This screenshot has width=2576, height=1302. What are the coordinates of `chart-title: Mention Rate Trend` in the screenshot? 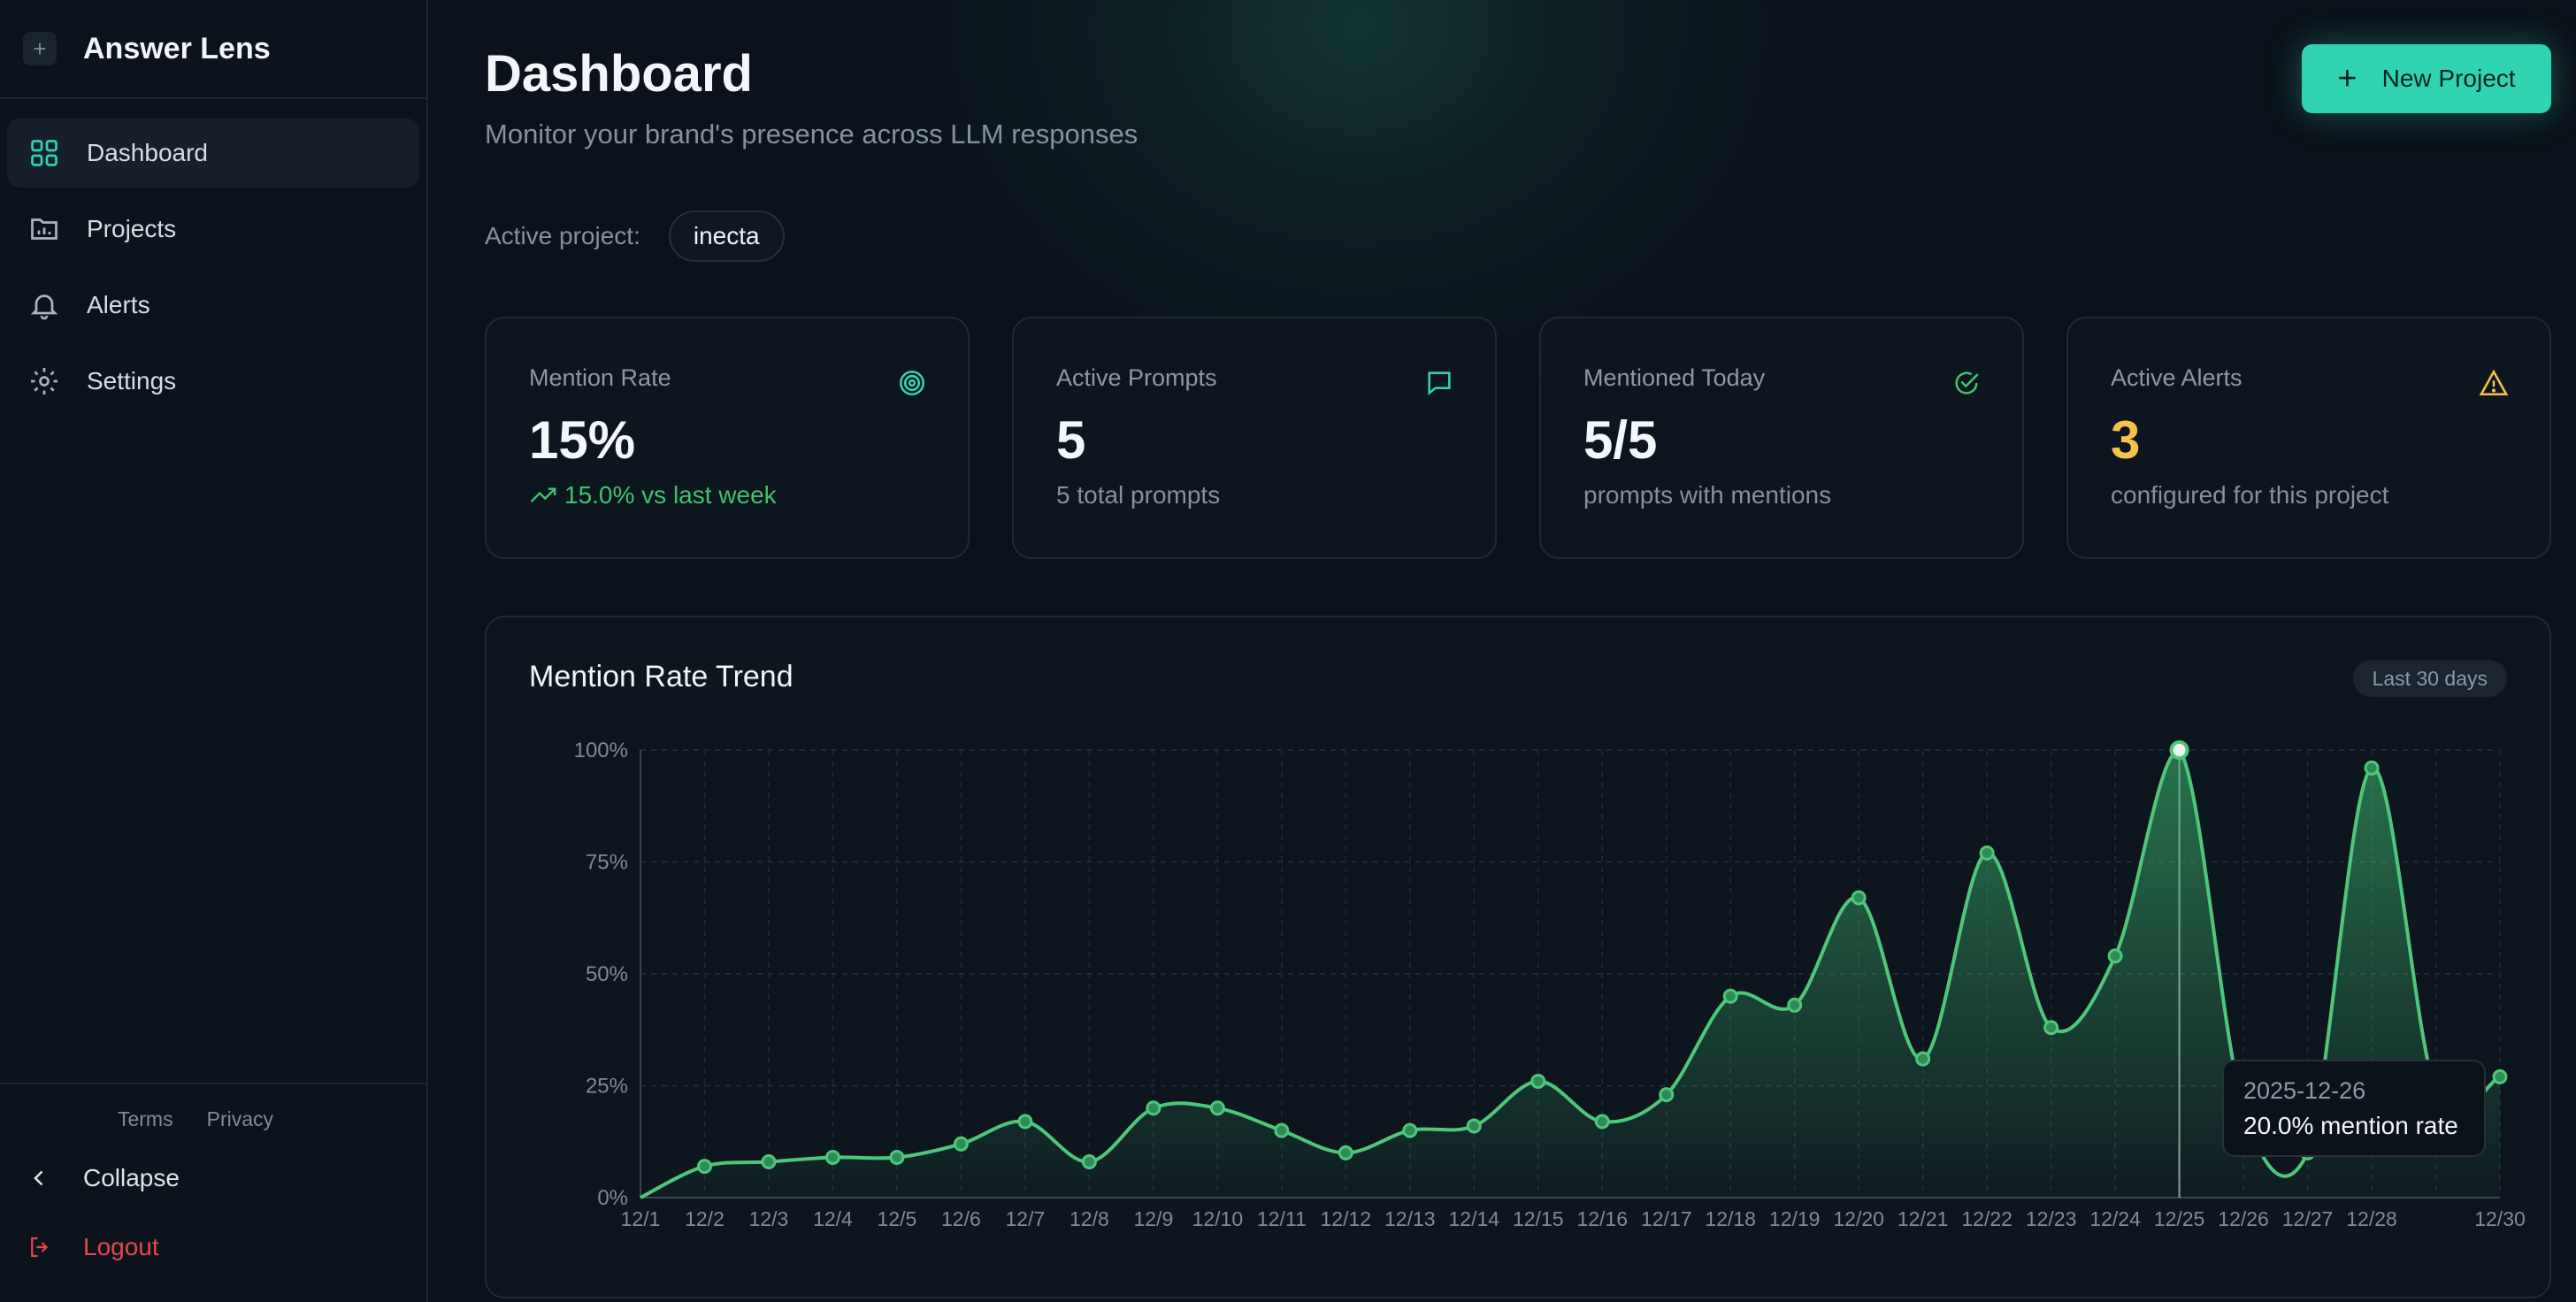 It's located at (661, 676).